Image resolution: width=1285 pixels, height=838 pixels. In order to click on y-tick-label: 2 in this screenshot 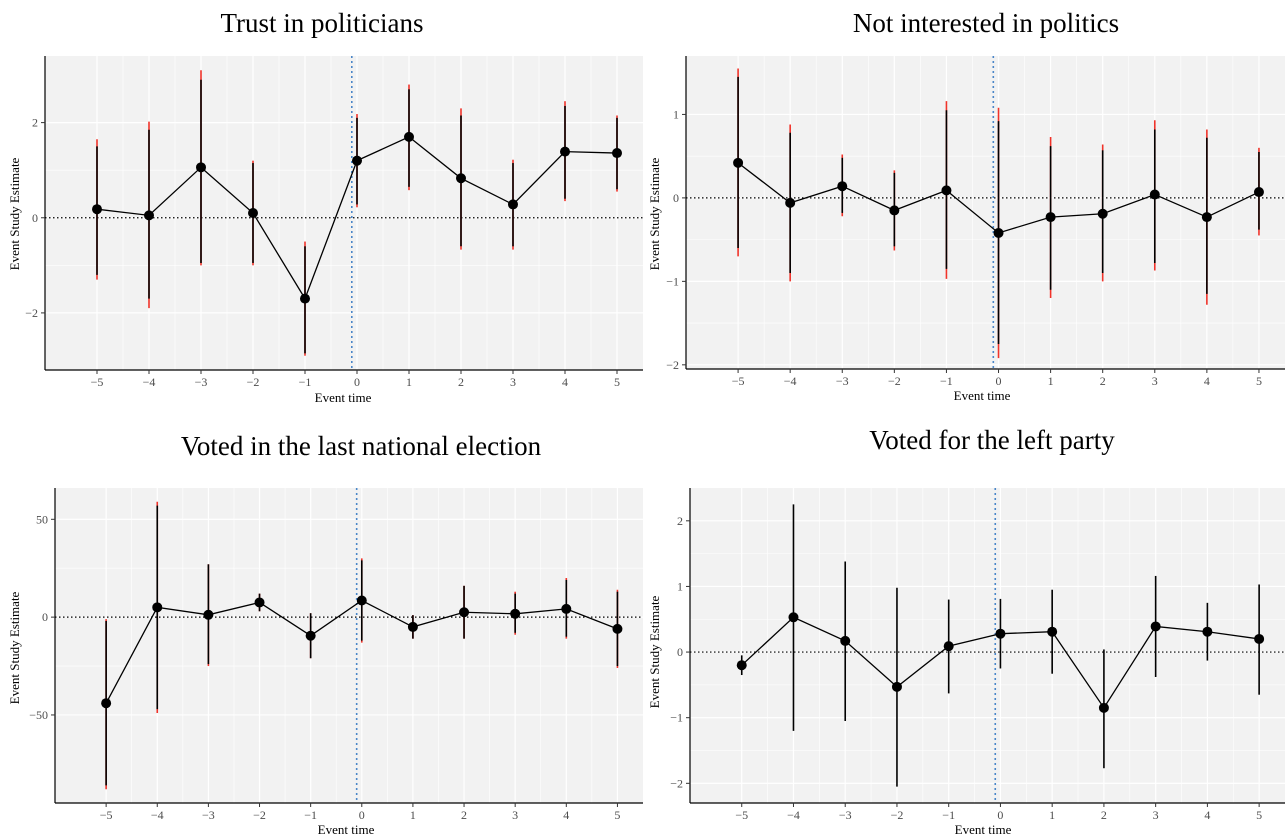, I will do `click(35, 123)`.